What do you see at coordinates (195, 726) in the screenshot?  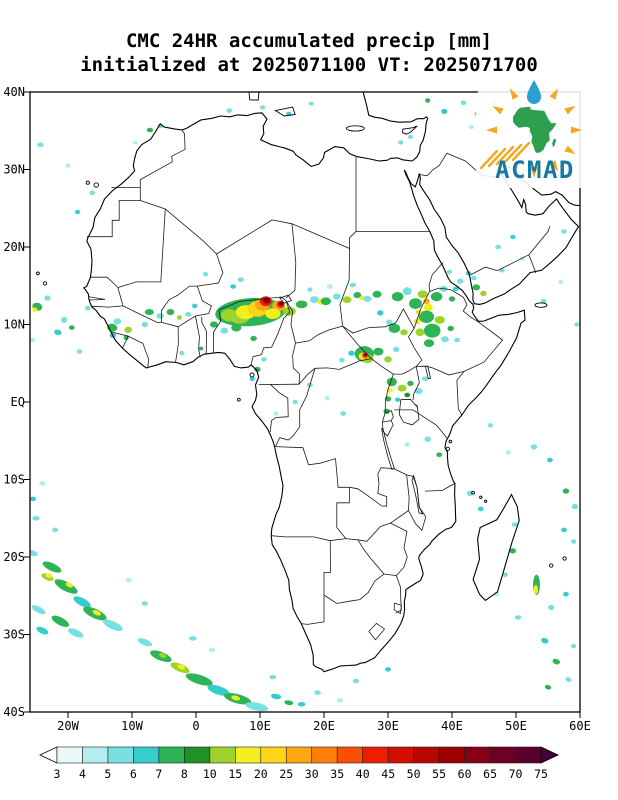 I see `lon-tick-label: 0` at bounding box center [195, 726].